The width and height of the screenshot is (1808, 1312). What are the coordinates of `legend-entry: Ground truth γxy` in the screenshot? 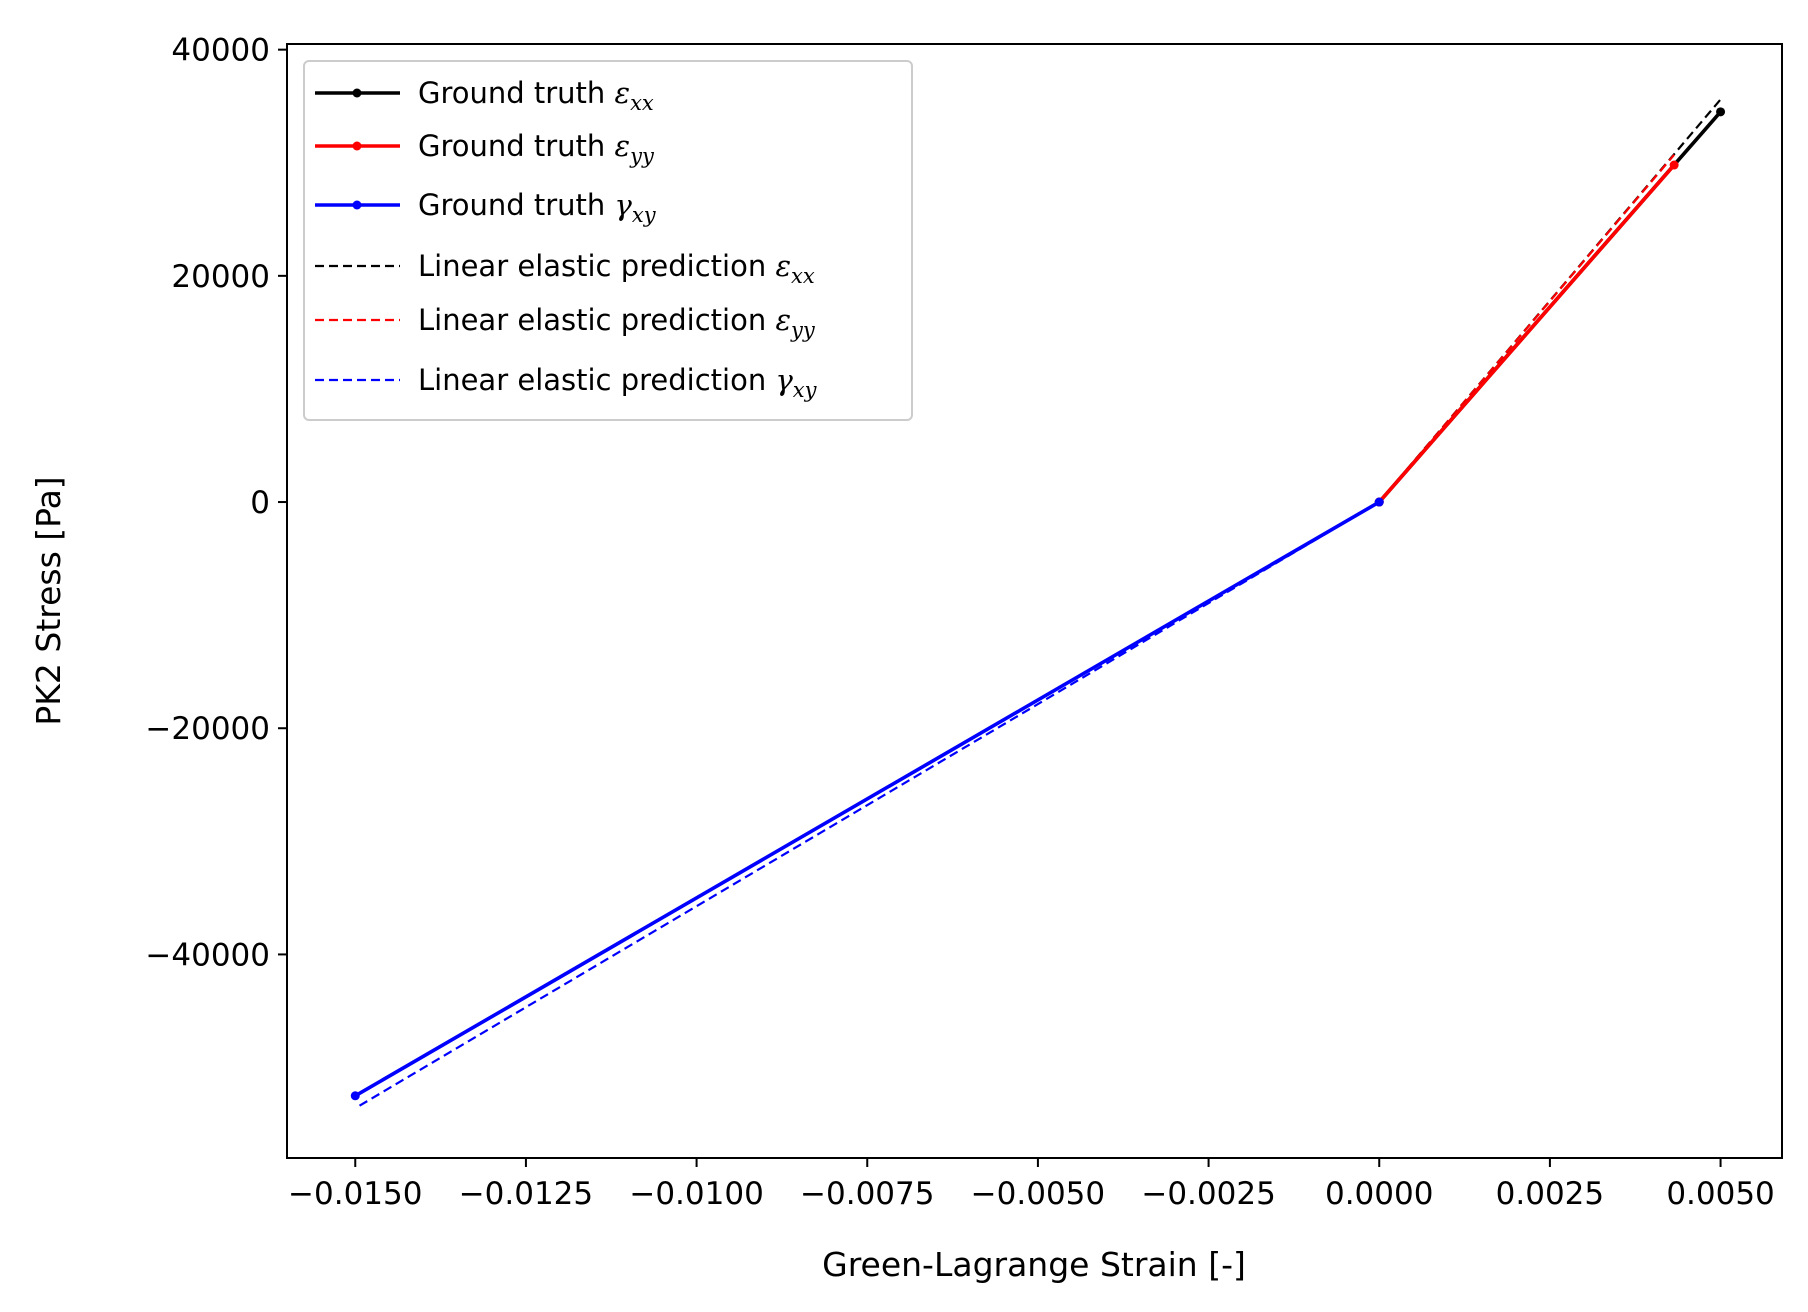 It's located at (537, 207).